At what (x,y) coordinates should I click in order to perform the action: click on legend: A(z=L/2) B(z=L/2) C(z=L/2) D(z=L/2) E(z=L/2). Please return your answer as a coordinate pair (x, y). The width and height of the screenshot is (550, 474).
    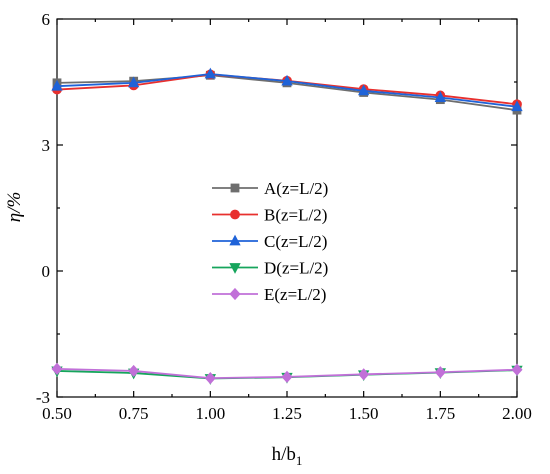
    Looking at the image, I should click on (270, 241).